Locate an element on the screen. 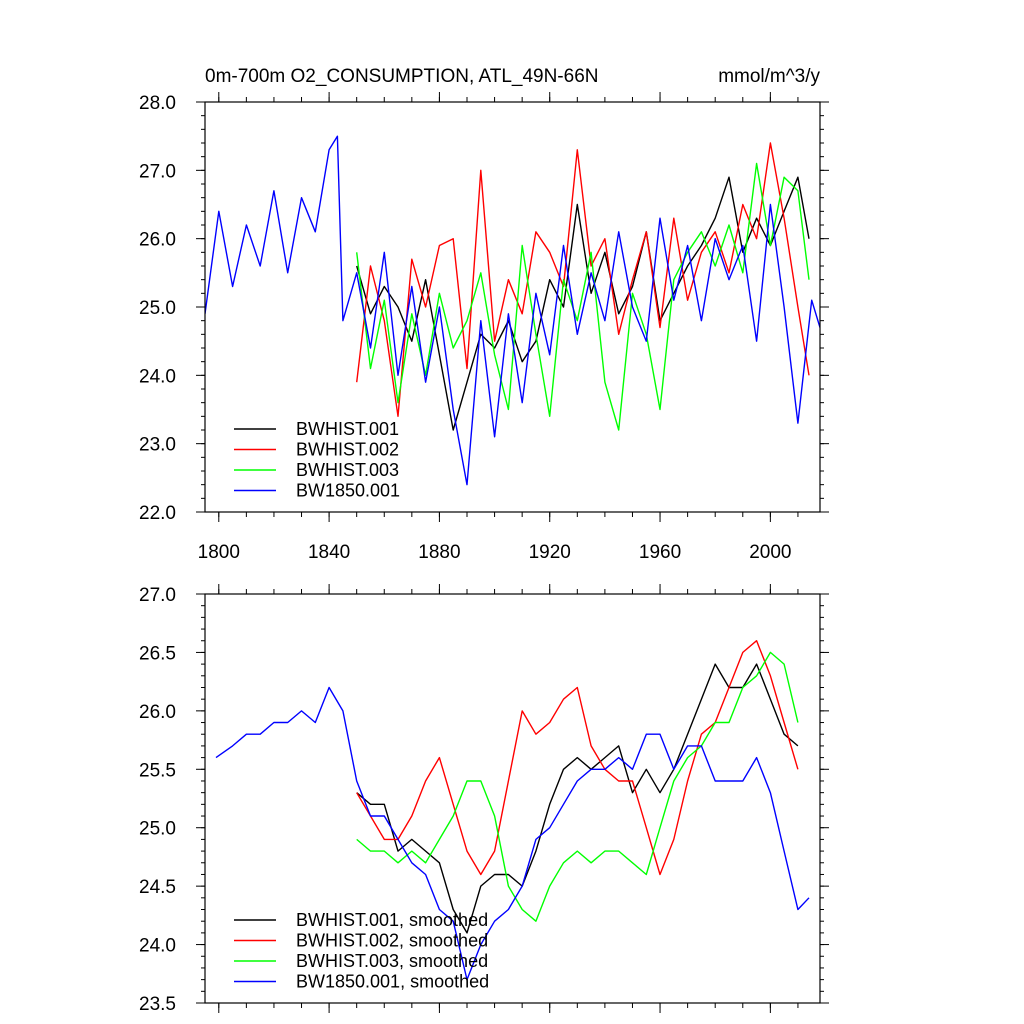 The width and height of the screenshot is (1024, 1024). chart-units: mmol/m^3/y is located at coordinates (769, 76).